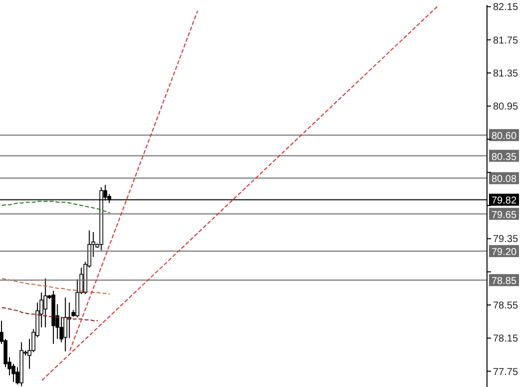 Image resolution: width=520 pixels, height=387 pixels. What do you see at coordinates (504, 252) in the screenshot?
I see `ref-line-label: 79.20` at bounding box center [504, 252].